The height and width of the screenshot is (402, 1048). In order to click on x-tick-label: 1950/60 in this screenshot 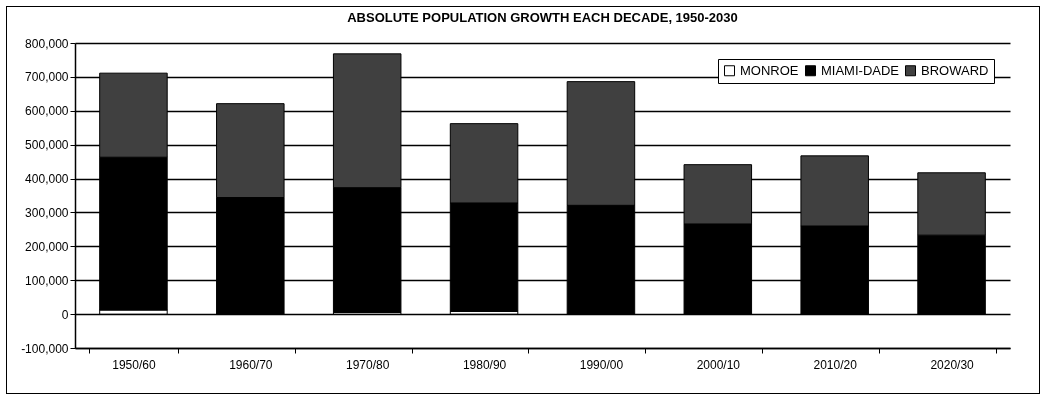, I will do `click(134, 364)`.